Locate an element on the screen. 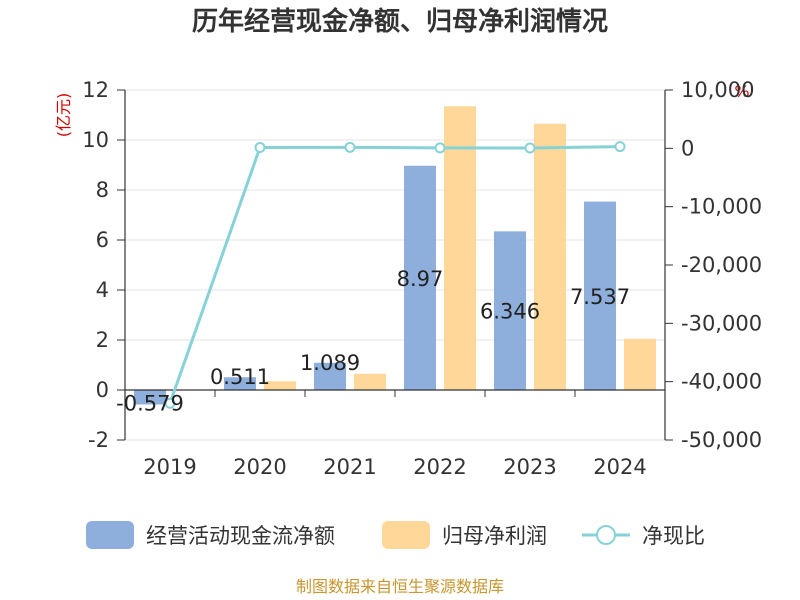 The image size is (800, 600). left-tick-label: 0 is located at coordinates (102, 390).